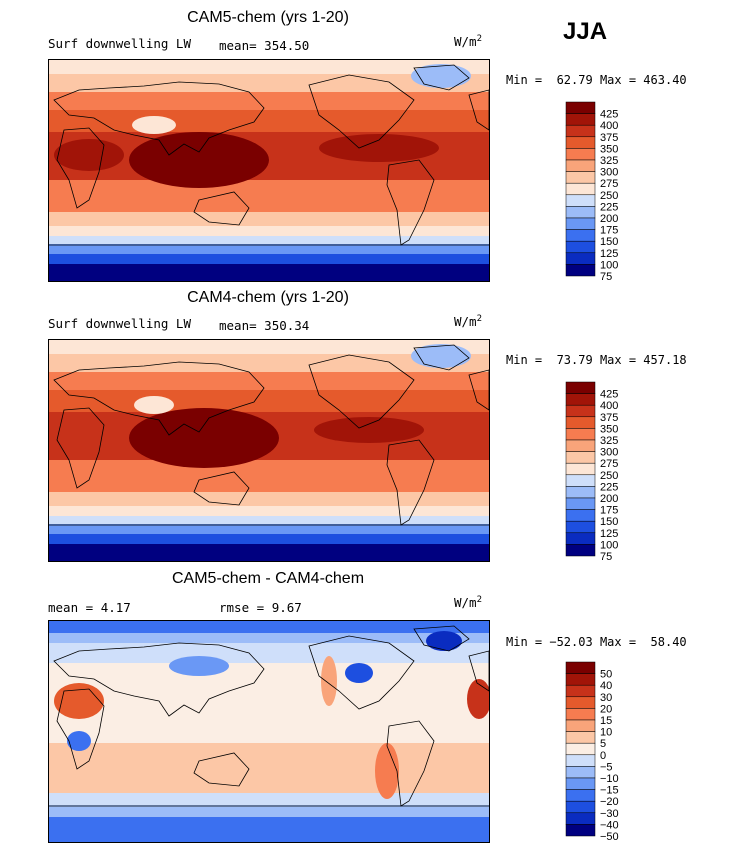 This screenshot has height=847, width=733. I want to click on panel2-units: W/m2, so click(468, 322).